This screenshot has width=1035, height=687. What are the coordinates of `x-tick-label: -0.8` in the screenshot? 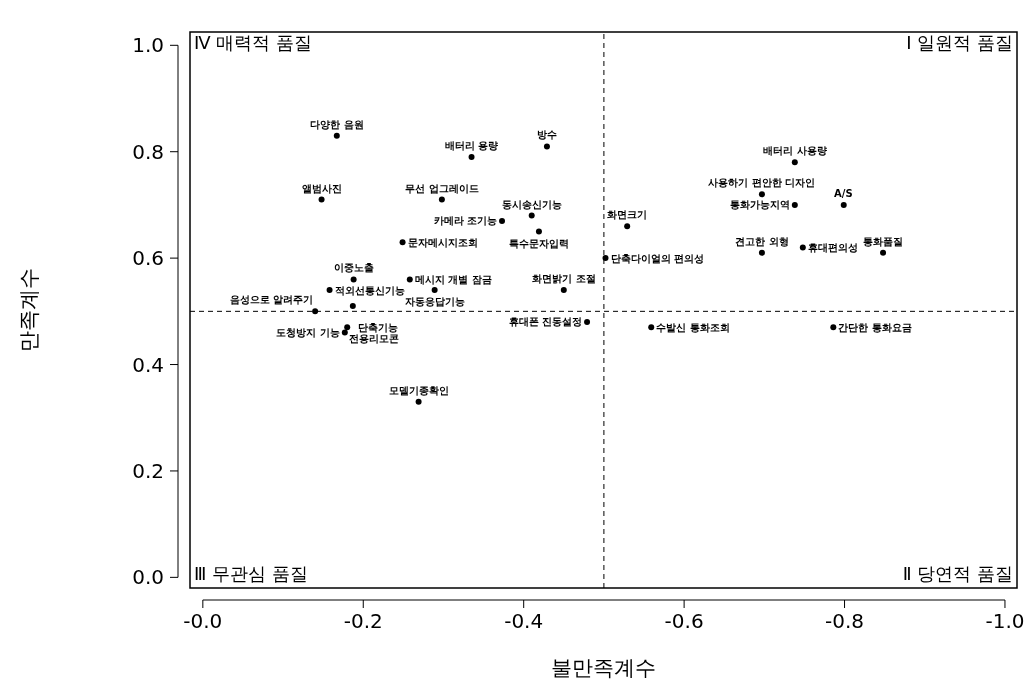 It's located at (845, 621).